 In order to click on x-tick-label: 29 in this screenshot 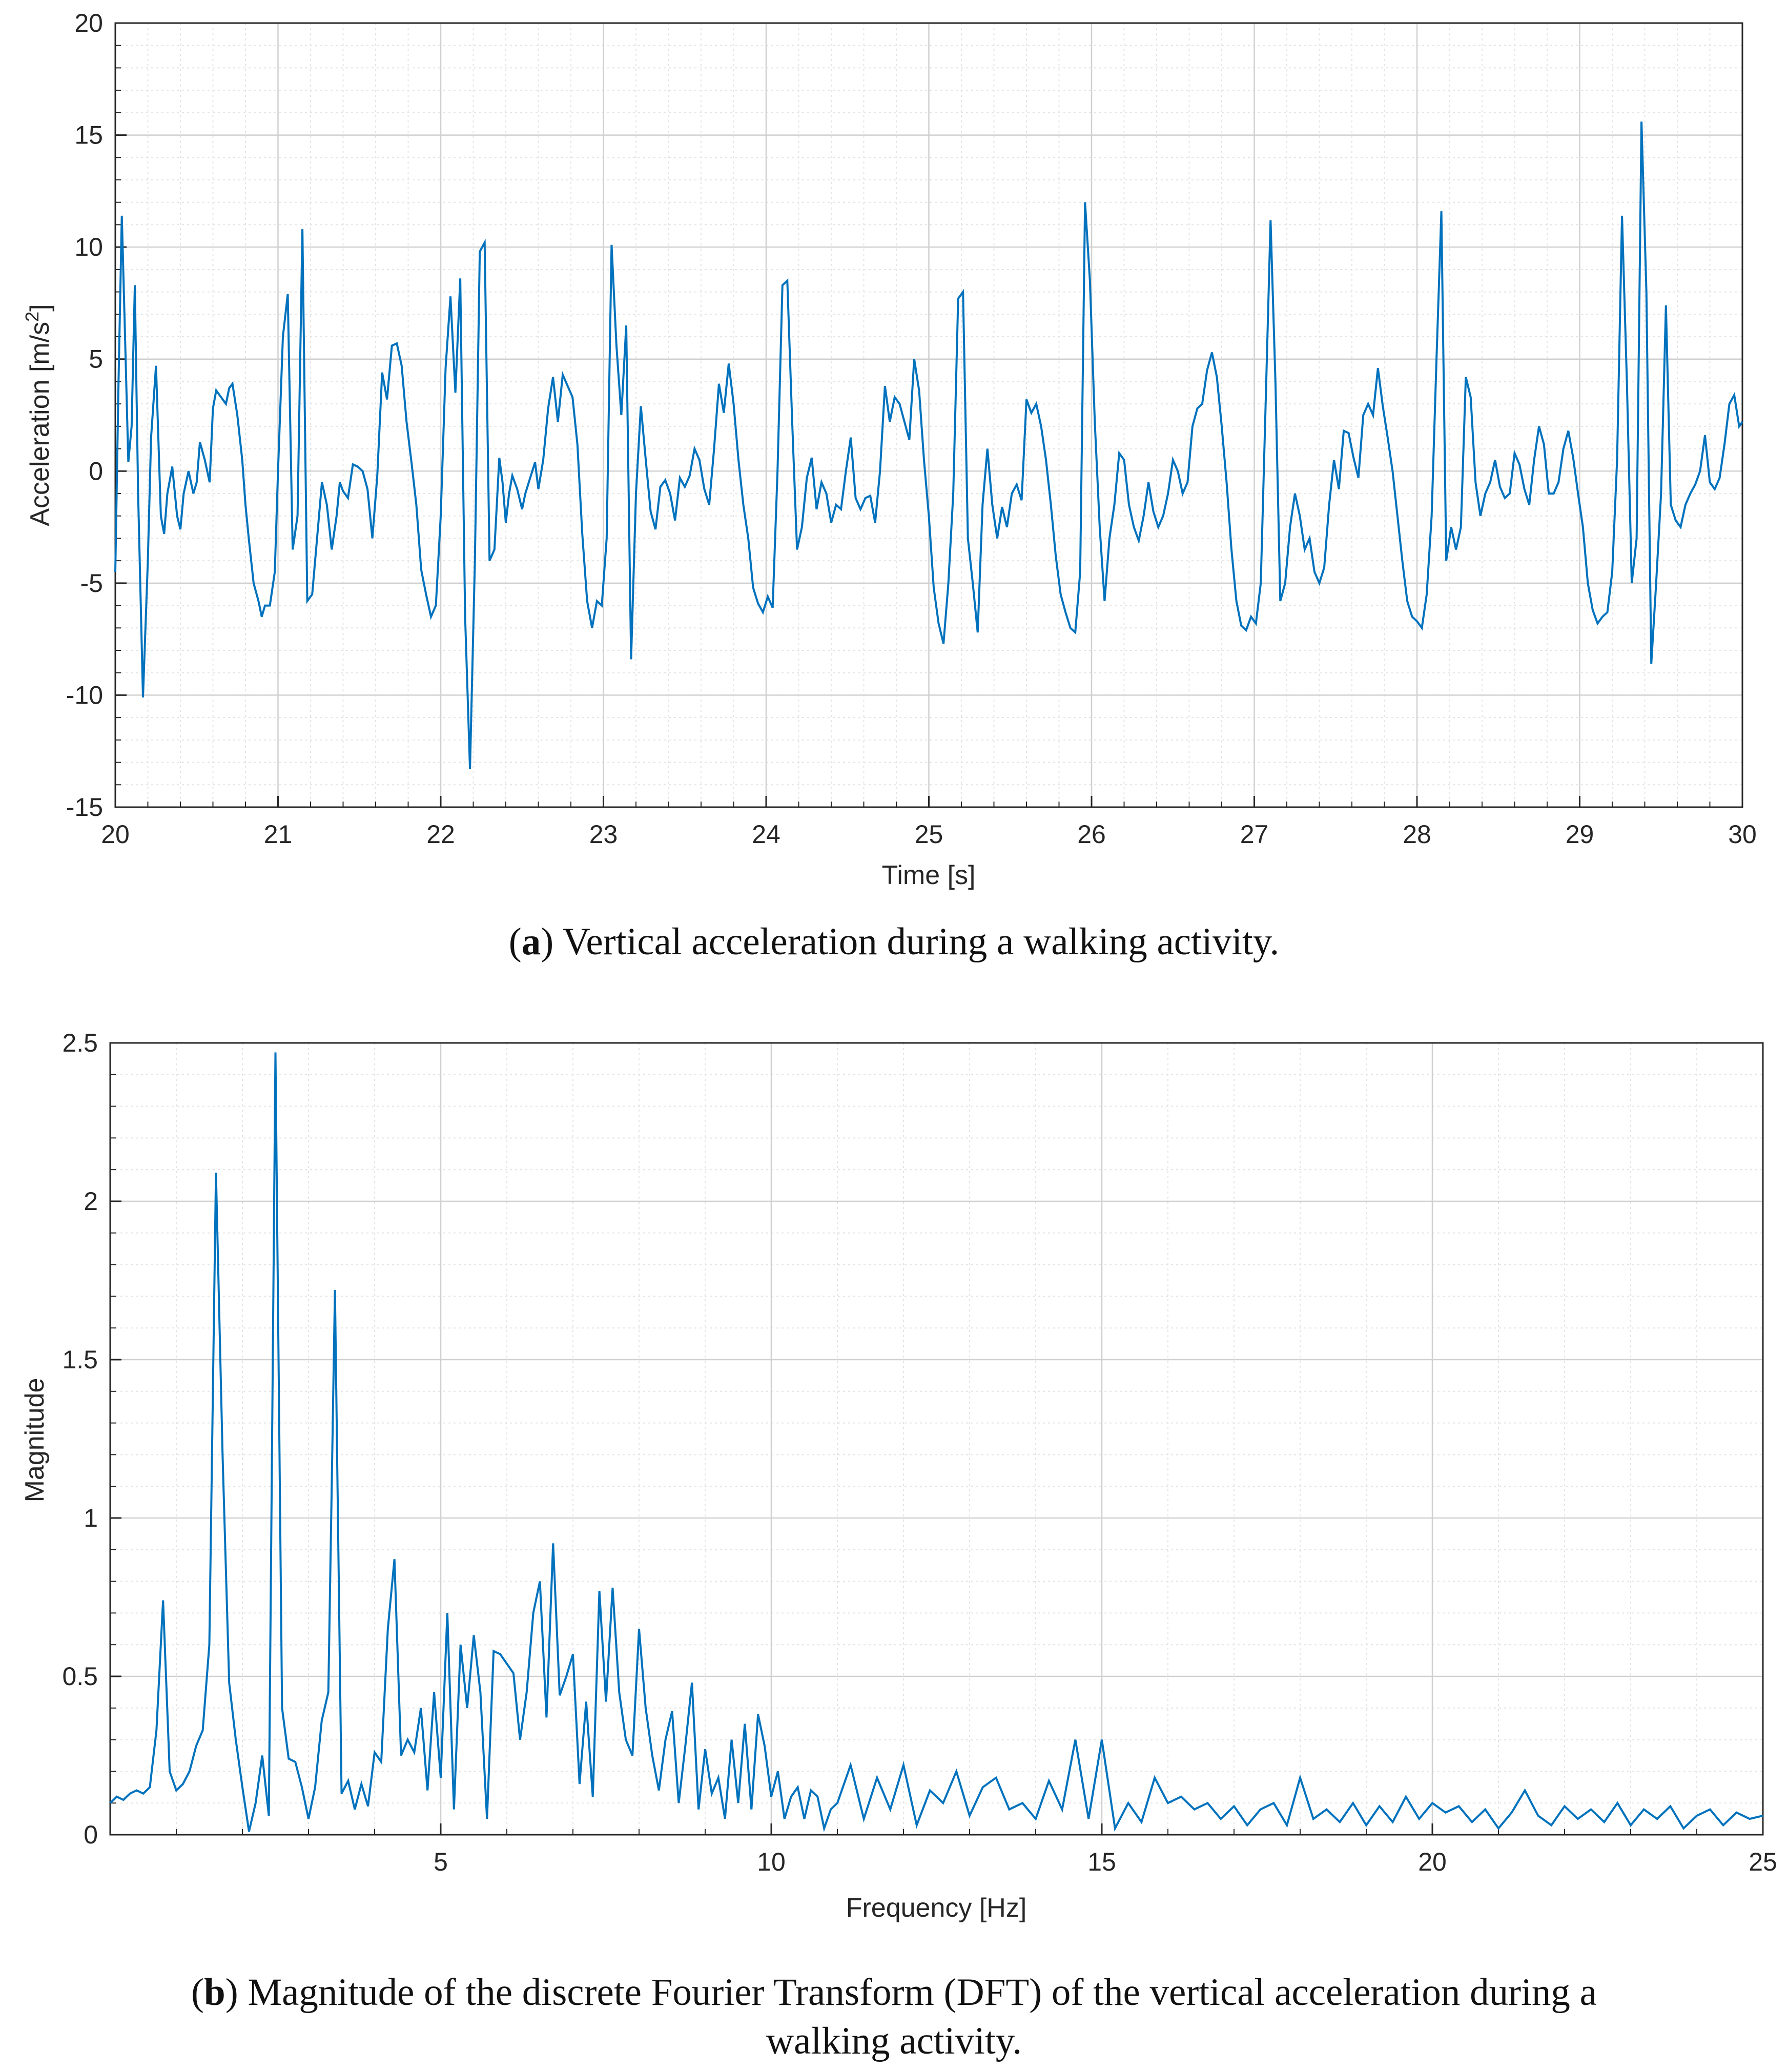, I will do `click(1580, 834)`.